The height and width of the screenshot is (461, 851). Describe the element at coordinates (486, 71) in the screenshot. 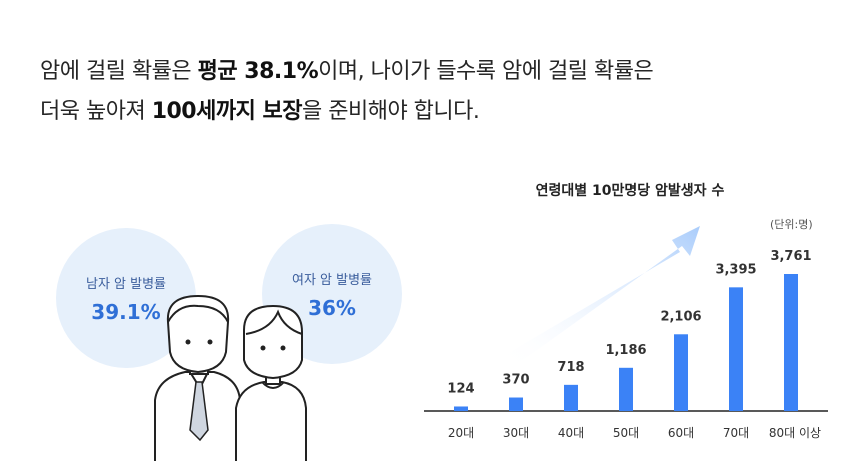

I see `headline-text: 이며, 나이가 들수록 암에 걸릴 확률은` at that location.